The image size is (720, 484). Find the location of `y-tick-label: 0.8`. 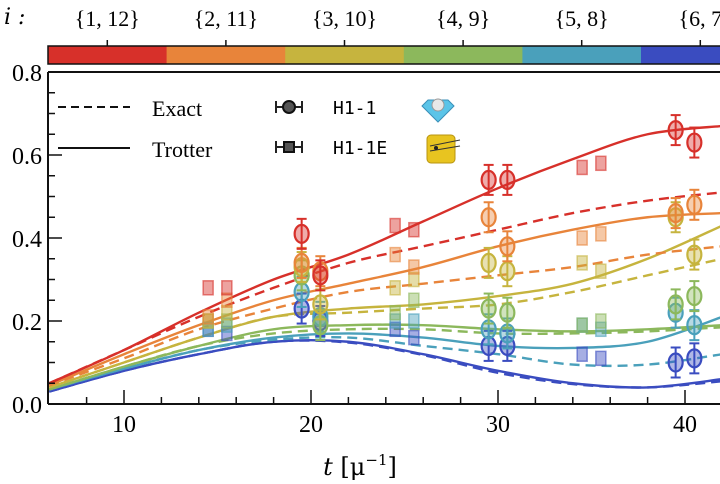

y-tick-label: 0.8 is located at coordinates (27, 74).